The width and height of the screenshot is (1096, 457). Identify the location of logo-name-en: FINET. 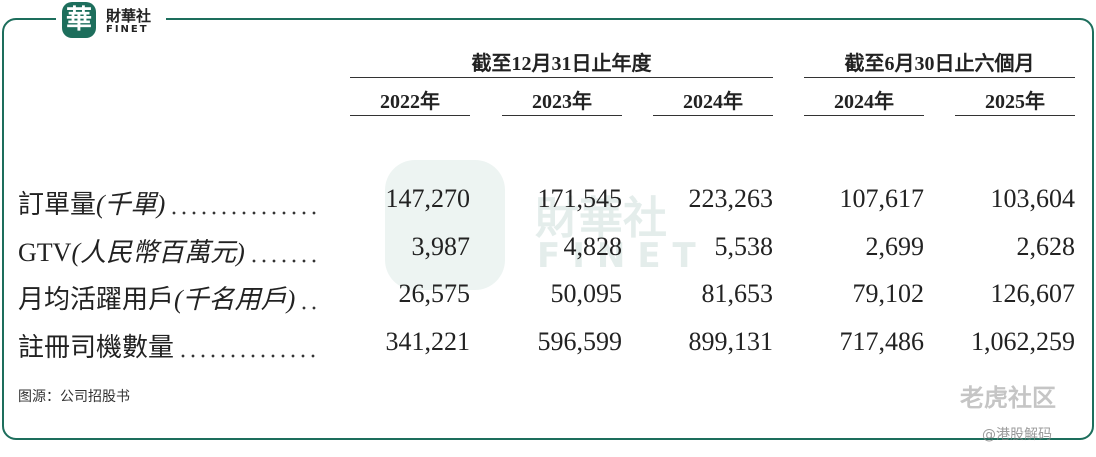
(127, 29).